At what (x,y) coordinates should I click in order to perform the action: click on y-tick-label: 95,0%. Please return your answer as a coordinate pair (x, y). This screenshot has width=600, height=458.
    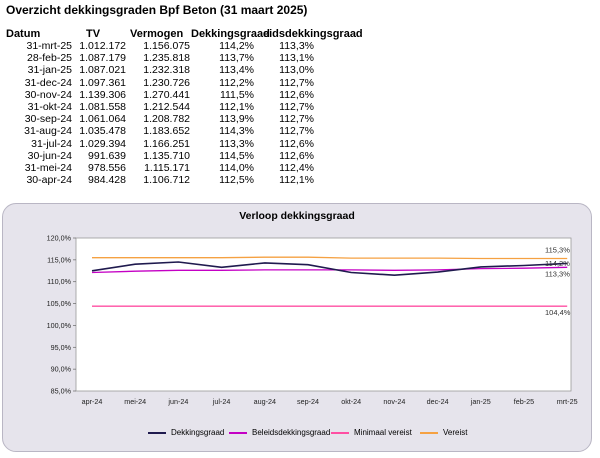
    Looking at the image, I should click on (61, 347).